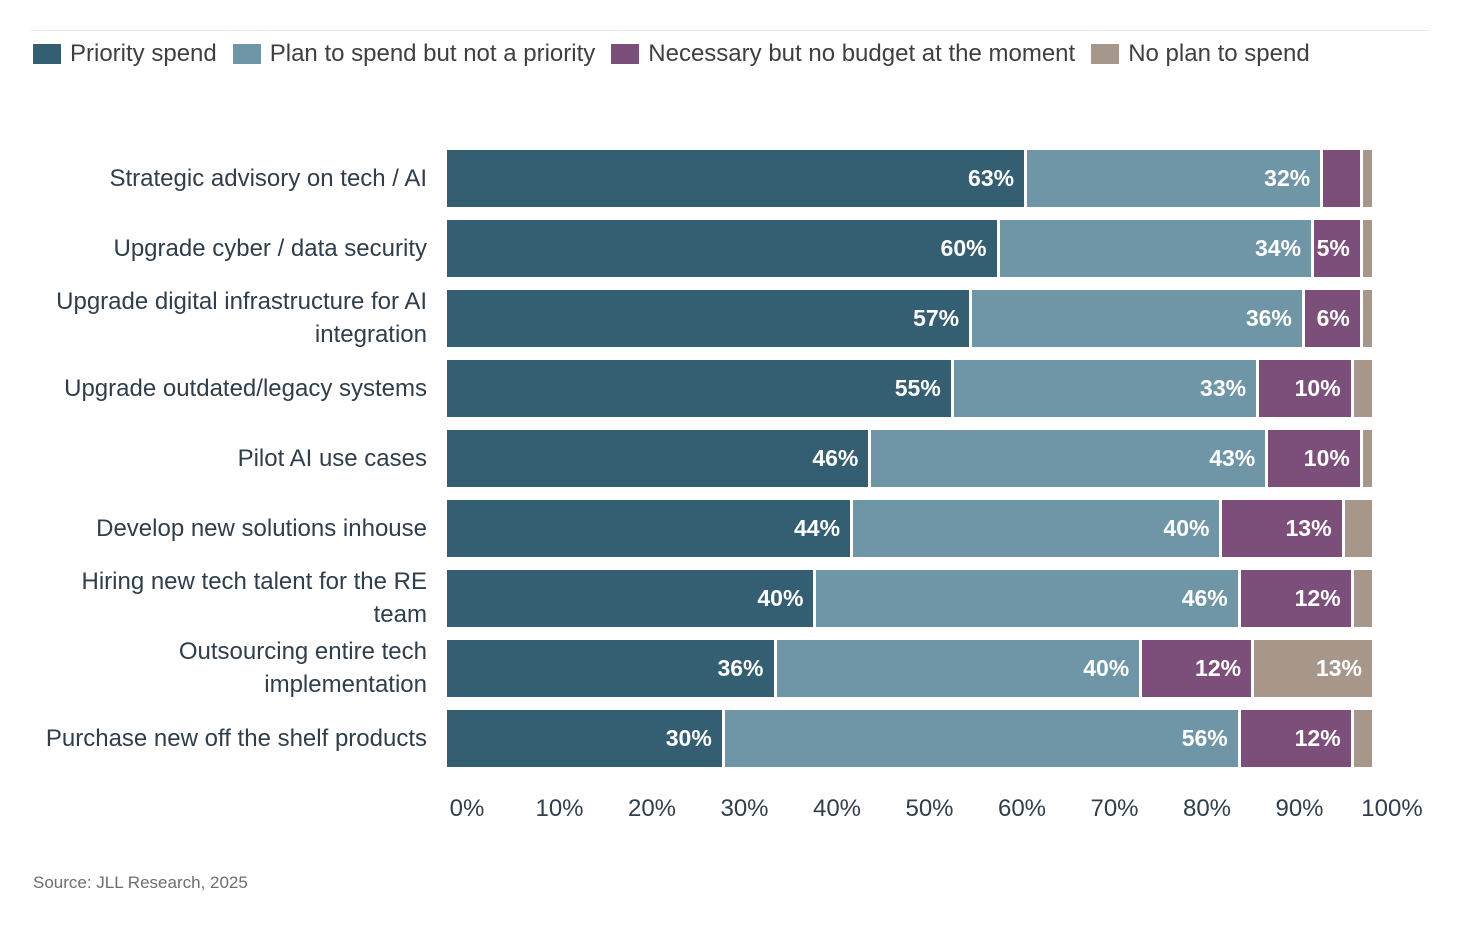  Describe the element at coordinates (1392, 808) in the screenshot. I see `x-tick-label: 100%` at that location.